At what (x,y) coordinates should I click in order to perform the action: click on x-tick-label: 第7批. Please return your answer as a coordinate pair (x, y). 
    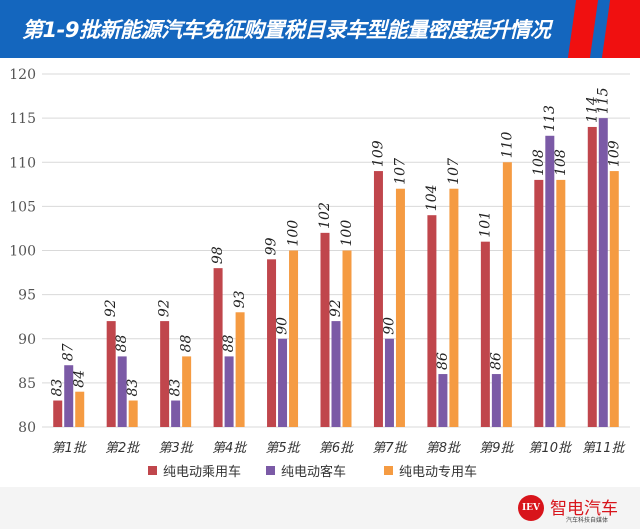
    Looking at the image, I should click on (390, 448).